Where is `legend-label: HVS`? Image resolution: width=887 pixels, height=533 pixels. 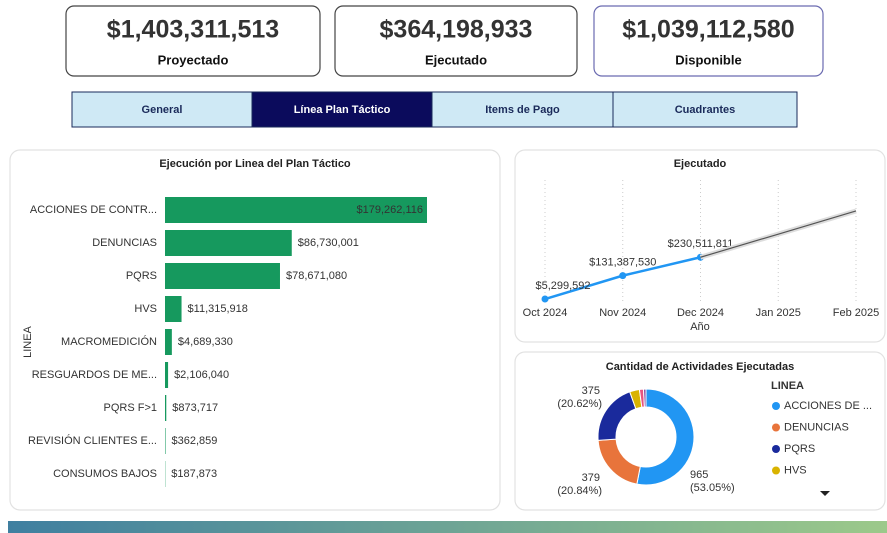
legend-label: HVS is located at coordinates (795, 470).